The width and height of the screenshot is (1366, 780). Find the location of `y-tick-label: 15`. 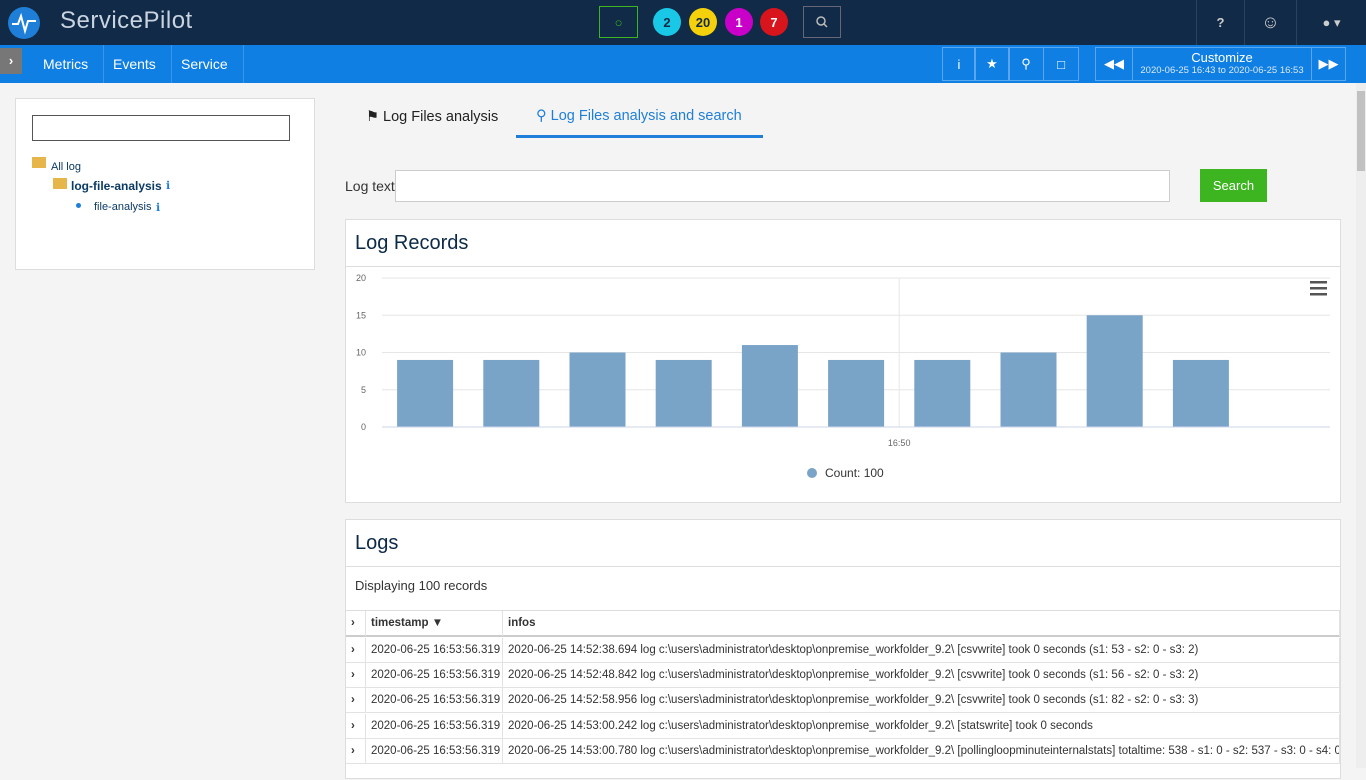

y-tick-label: 15 is located at coordinates (361, 315).